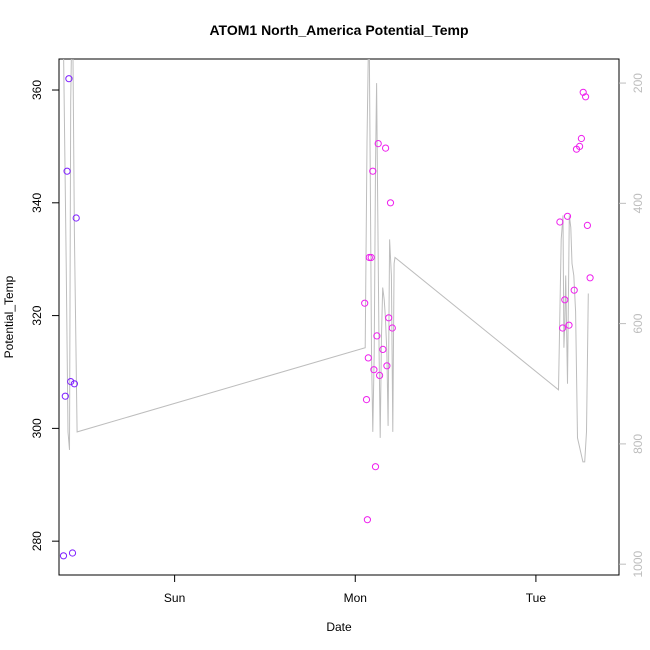  Describe the element at coordinates (536, 598) in the screenshot. I see `x-tick-label-2: Tue` at that location.